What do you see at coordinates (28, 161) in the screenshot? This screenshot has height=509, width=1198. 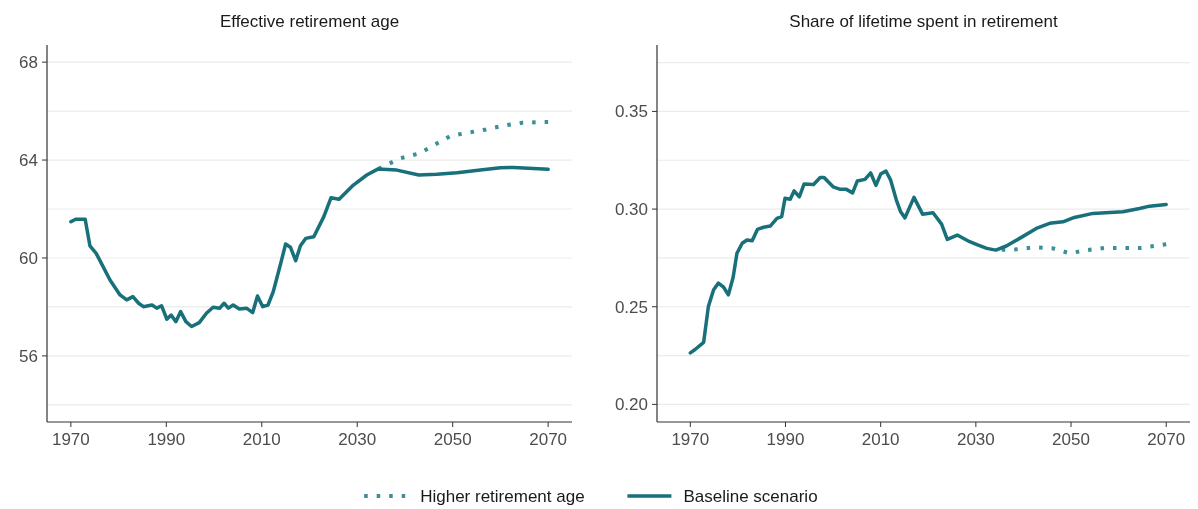 I see `y-tick-label: 64` at bounding box center [28, 161].